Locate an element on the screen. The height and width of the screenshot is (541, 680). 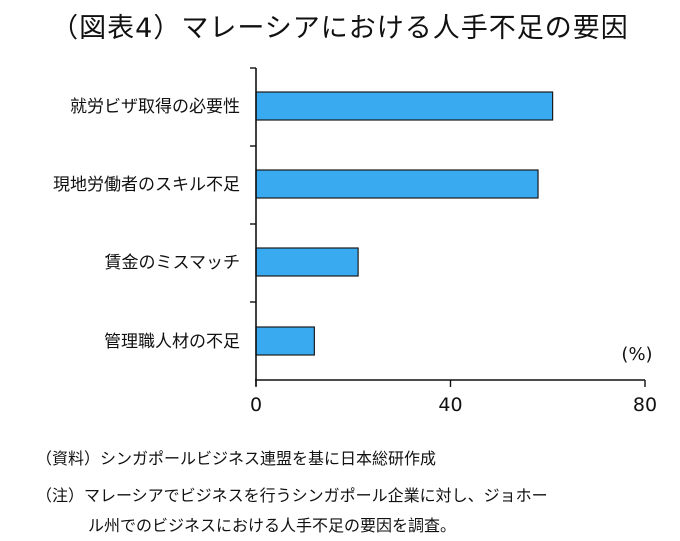
x-tick-label-1: 40 is located at coordinates (450, 405).